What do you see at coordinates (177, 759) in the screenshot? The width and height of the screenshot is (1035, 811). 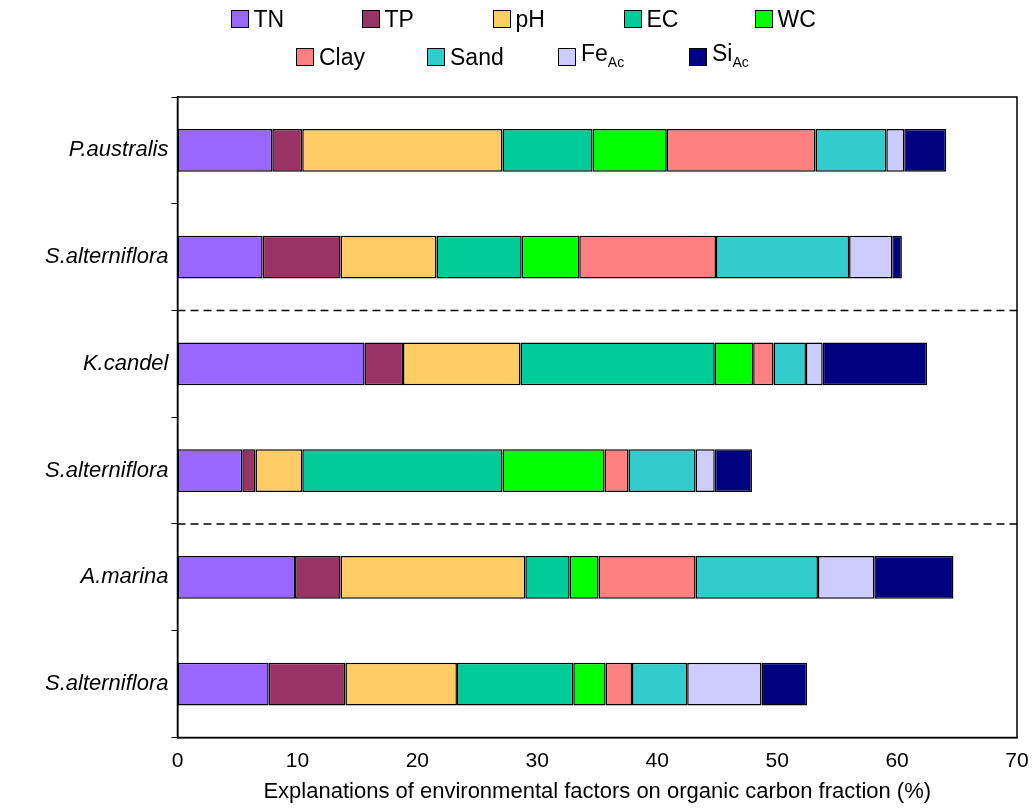 I see `x-tick-label: 0` at bounding box center [177, 759].